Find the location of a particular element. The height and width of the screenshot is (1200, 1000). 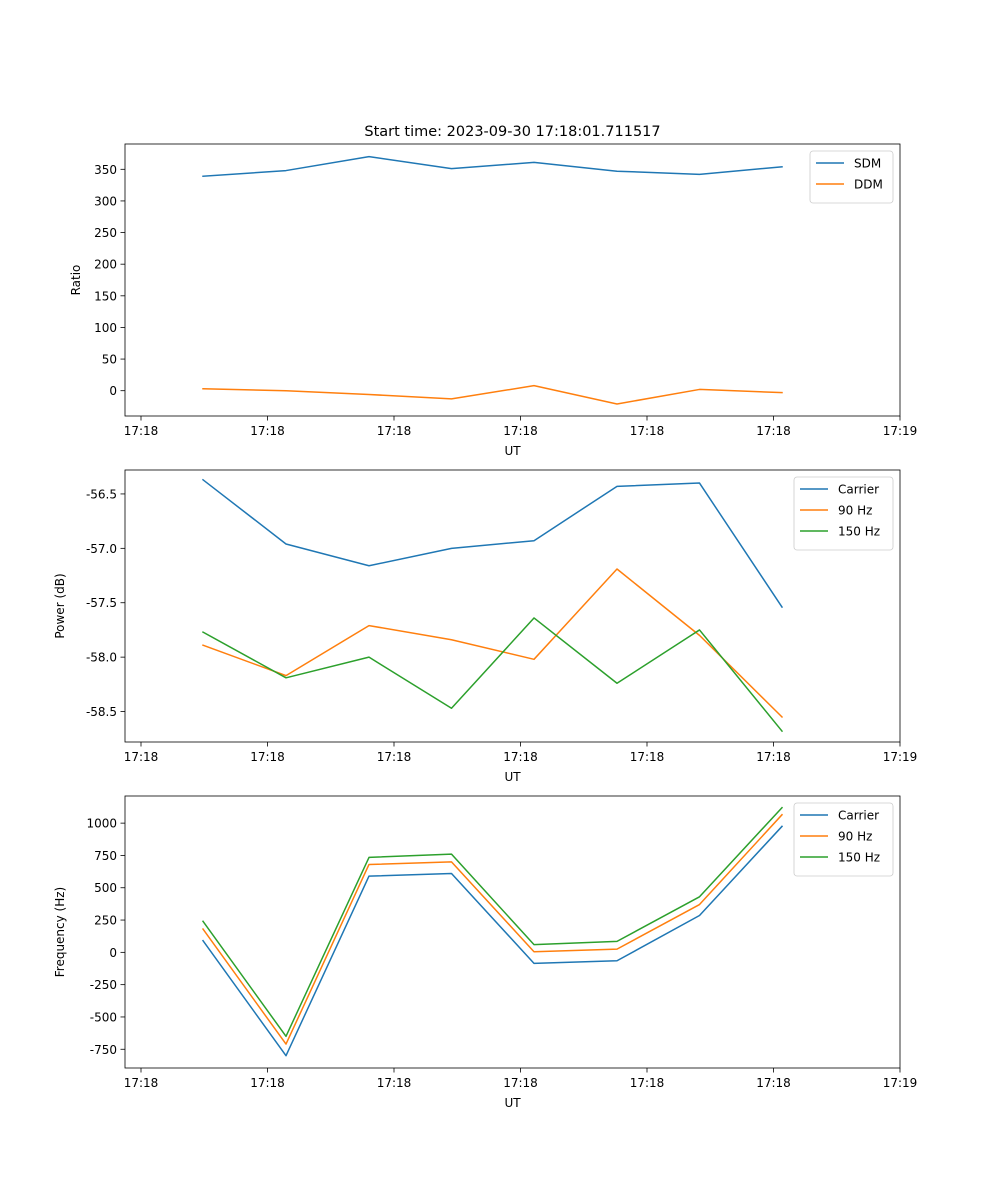

series-ddm-line is located at coordinates (492, 394).